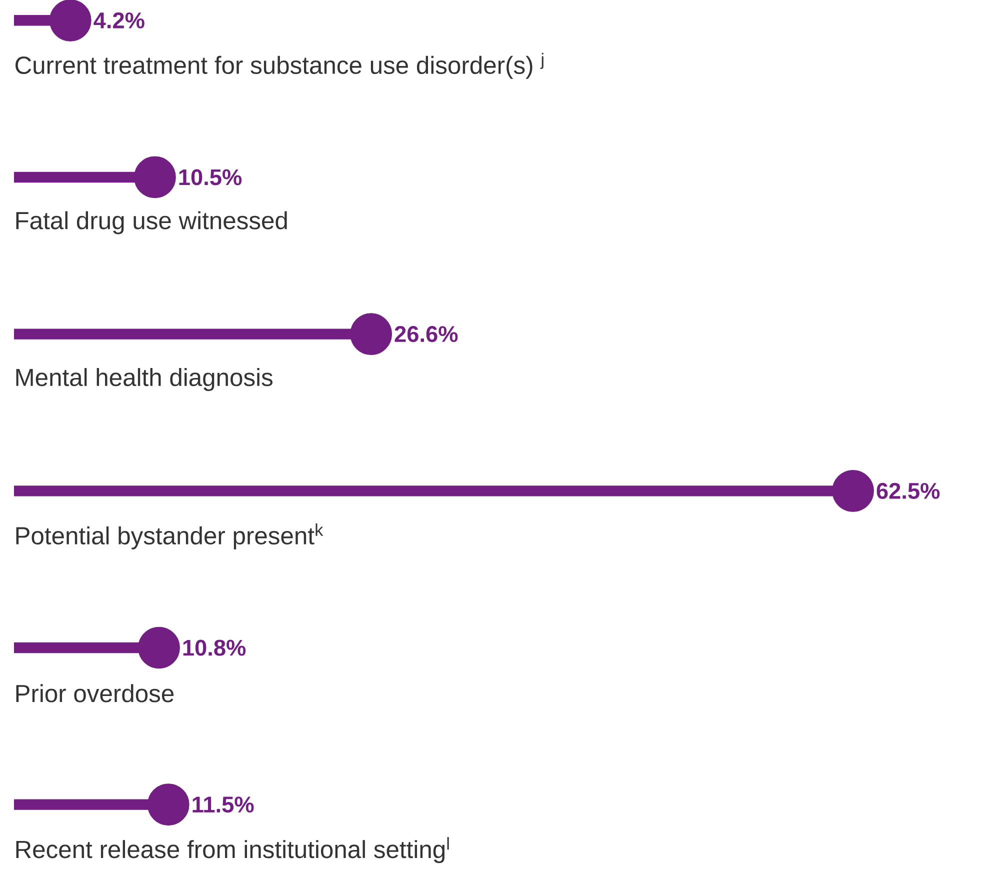 The height and width of the screenshot is (883, 990). Describe the element at coordinates (210, 177) in the screenshot. I see `data-label: 10.5%` at that location.